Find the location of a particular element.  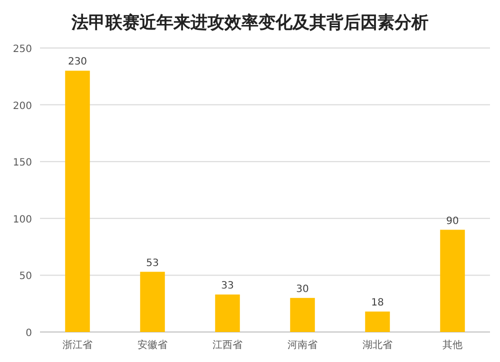

x-tick-label: 其他 is located at coordinates (452, 345).